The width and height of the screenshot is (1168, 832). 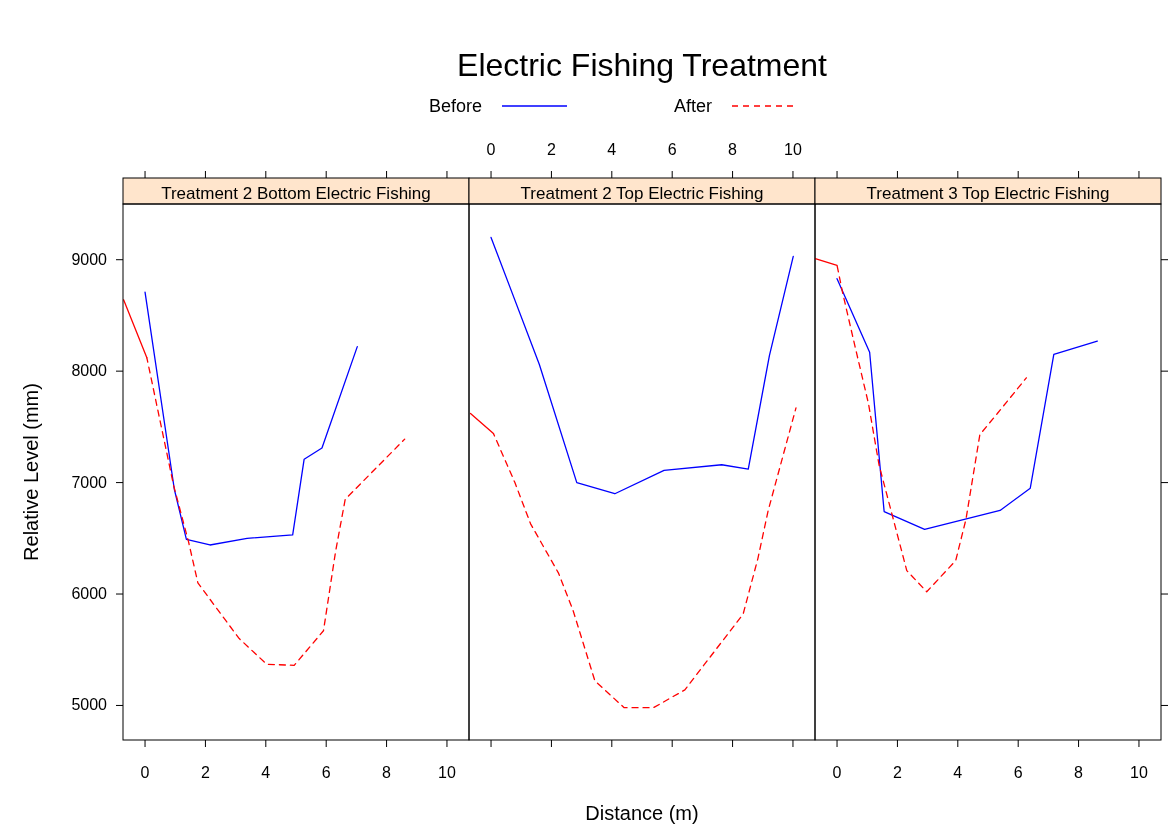 I want to click on y-tick-label: 7000, so click(x=89, y=482).